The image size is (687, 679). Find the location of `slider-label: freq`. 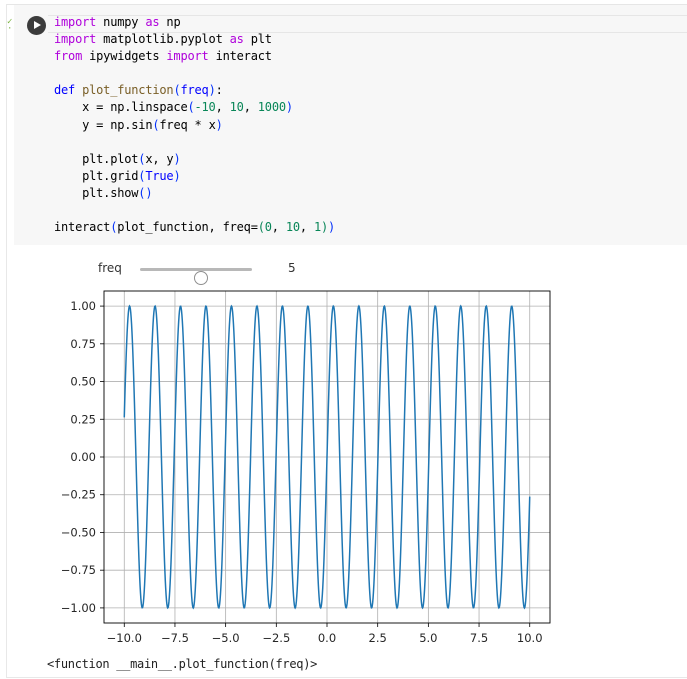

slider-label: freq is located at coordinates (110, 268).